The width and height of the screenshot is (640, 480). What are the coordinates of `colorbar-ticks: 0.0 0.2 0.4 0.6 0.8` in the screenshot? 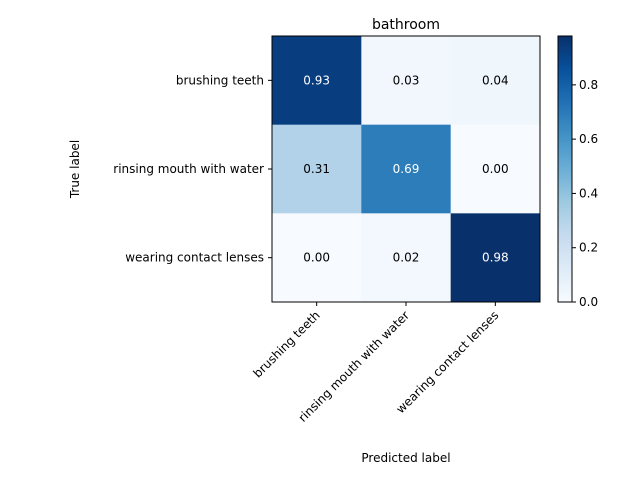 It's located at (585, 193).